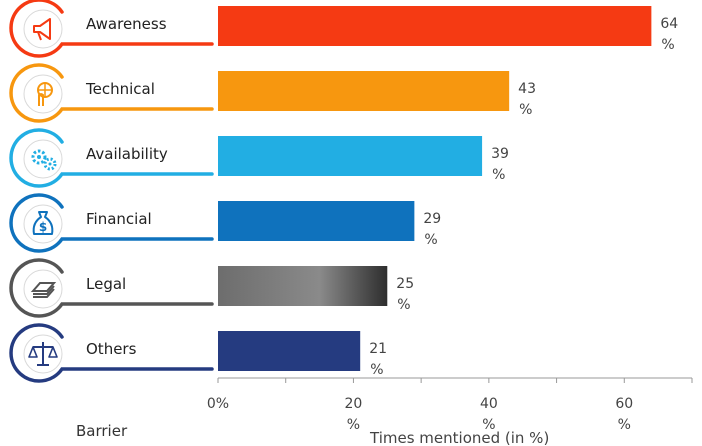 This screenshot has height=446, width=702. Describe the element at coordinates (218, 404) in the screenshot. I see `x-tick-label: 0%` at that location.